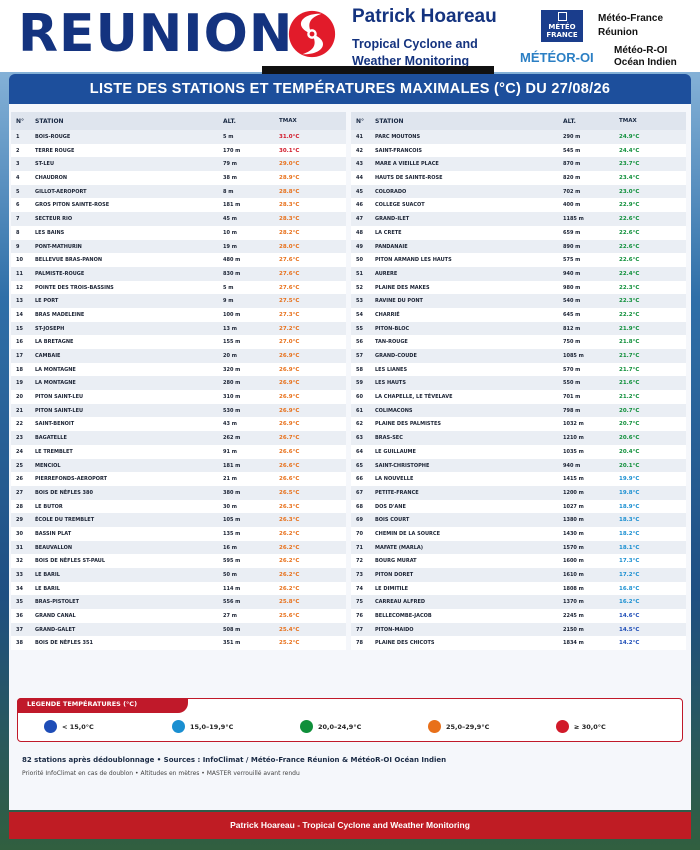  Describe the element at coordinates (178, 342) in the screenshot. I see `table-row: 16 LA BRETAGNE 155 m 27.0°C` at that location.